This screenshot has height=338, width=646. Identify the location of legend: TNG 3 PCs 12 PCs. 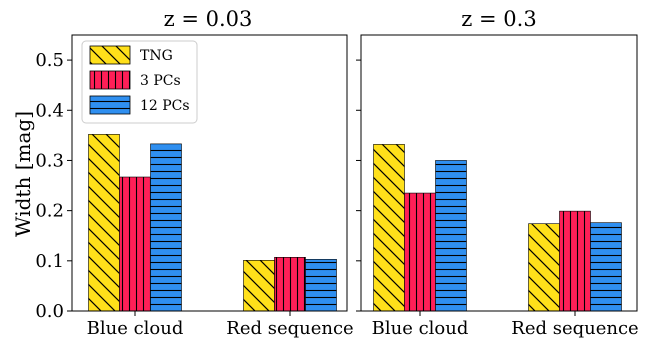
(139, 82).